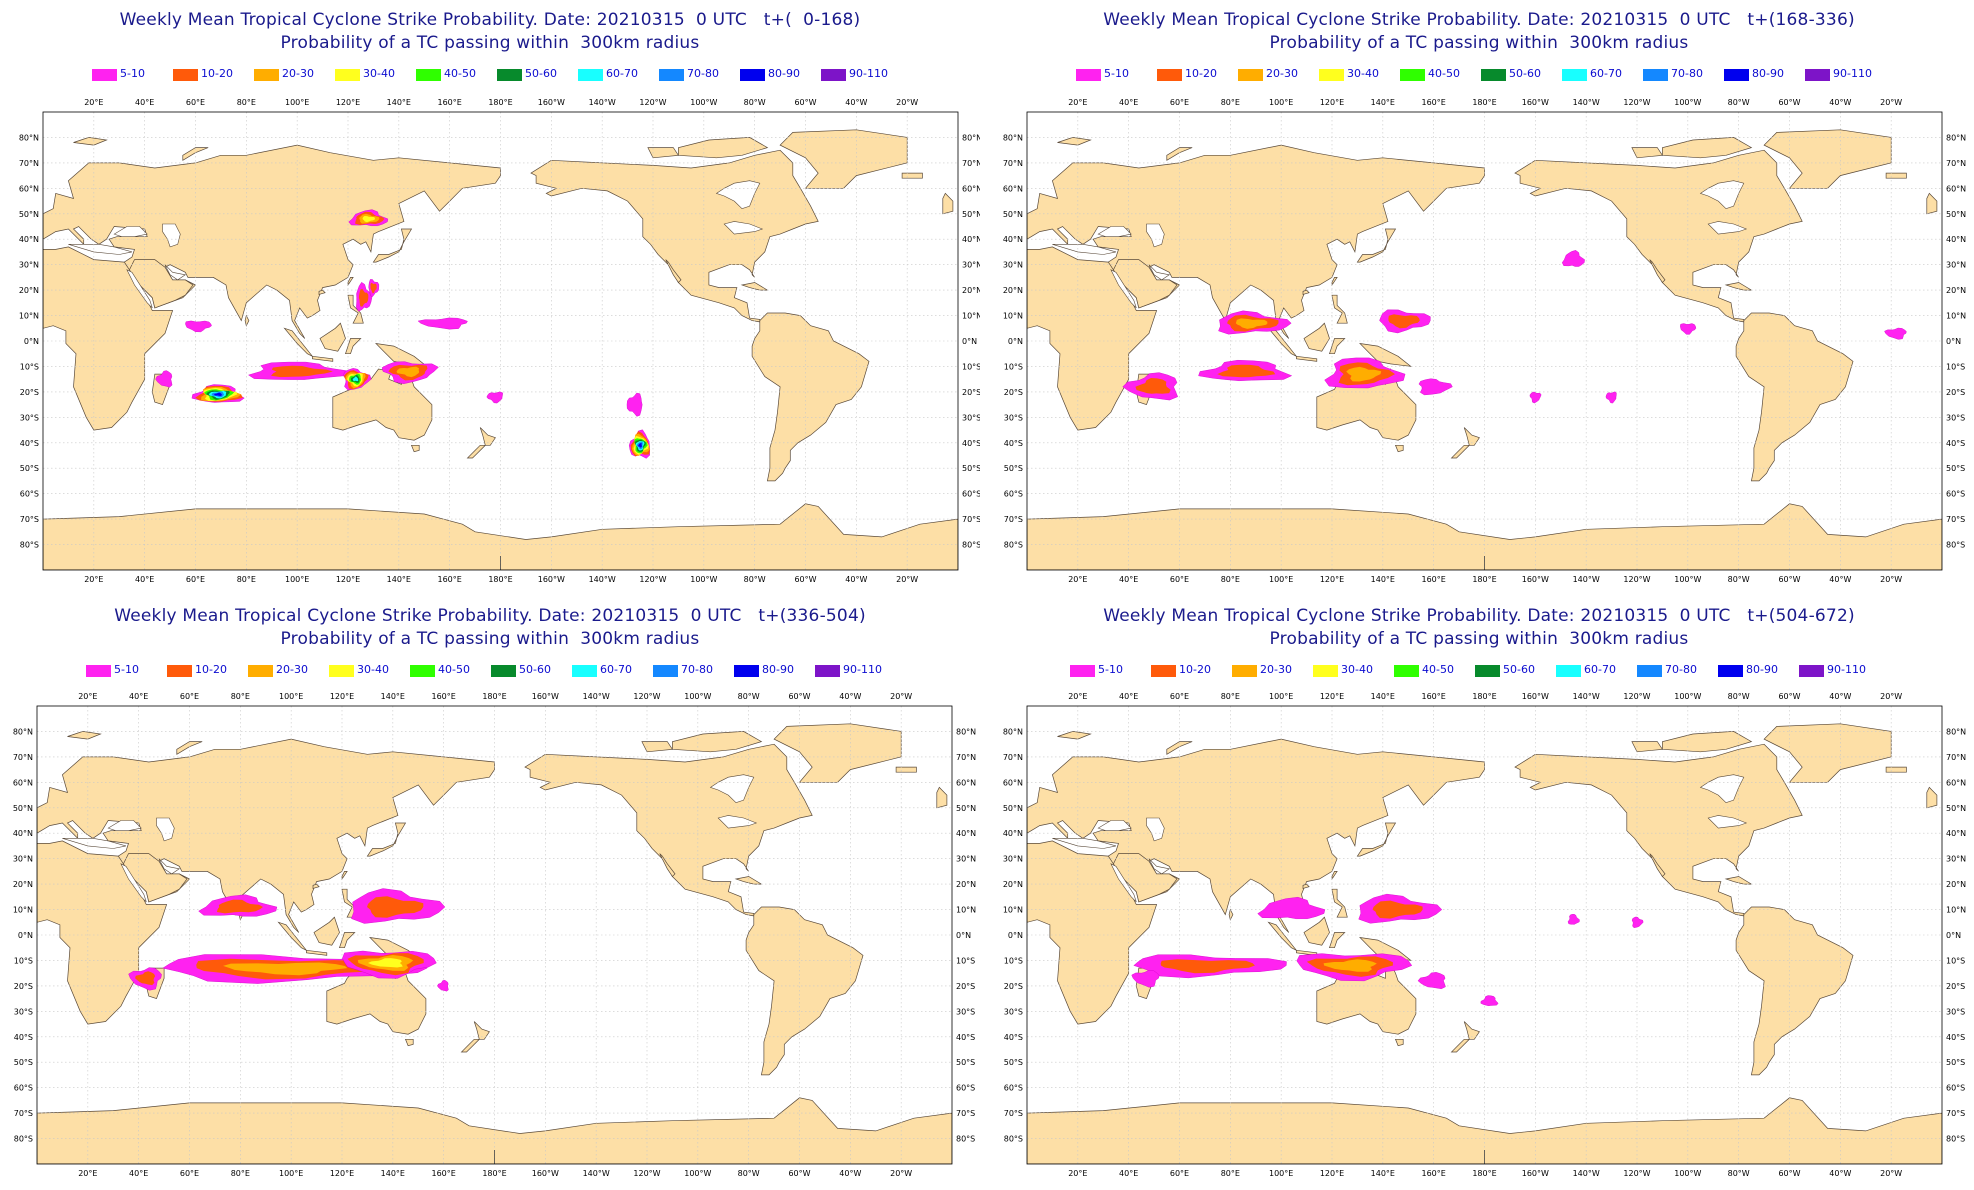 The width and height of the screenshot is (1974, 1190). Describe the element at coordinates (778, 669) in the screenshot. I see `legend-label: 80-90` at that location.